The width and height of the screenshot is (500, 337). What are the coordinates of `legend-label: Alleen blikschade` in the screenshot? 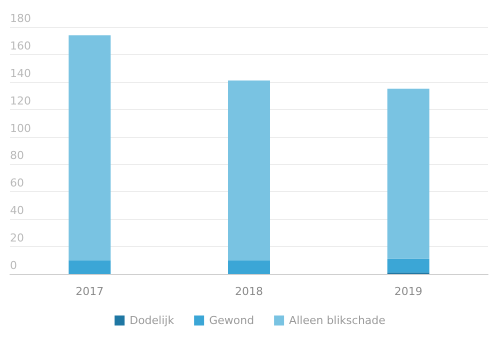 It's located at (337, 320).